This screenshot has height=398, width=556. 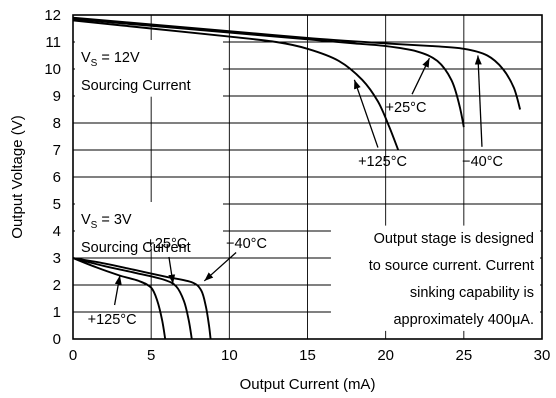 I want to click on supply-voltage-label: VS = 12V, so click(x=110, y=59).